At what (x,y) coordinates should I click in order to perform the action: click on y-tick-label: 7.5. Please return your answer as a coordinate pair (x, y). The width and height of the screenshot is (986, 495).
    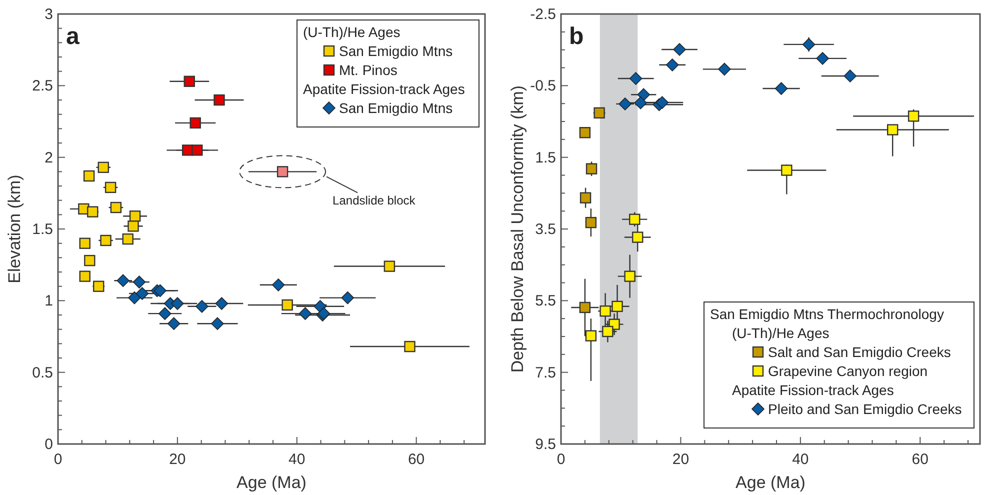
    Looking at the image, I should click on (545, 373).